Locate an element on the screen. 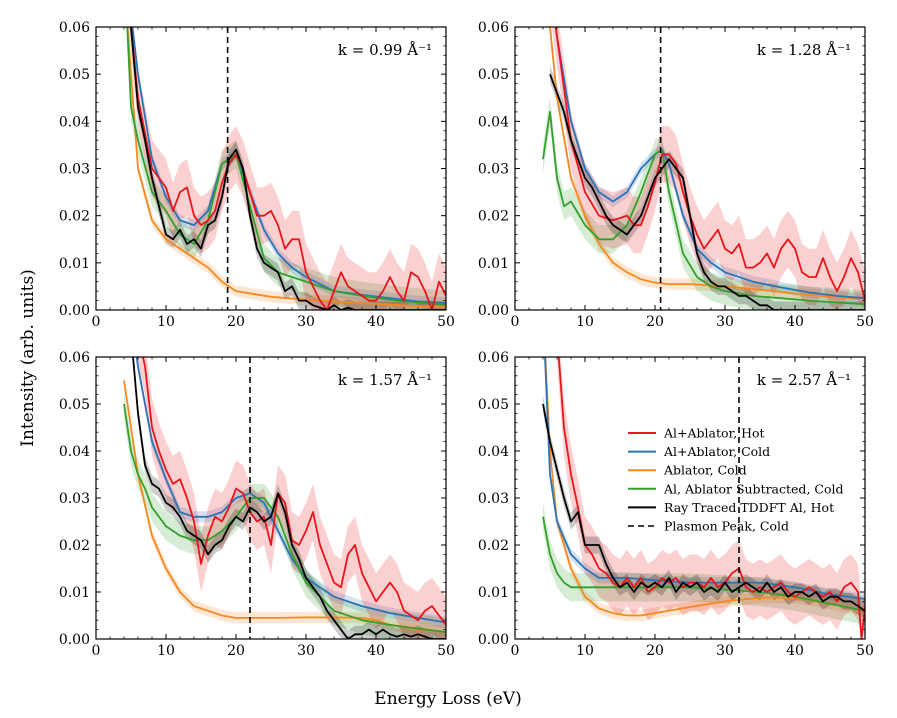  legend-entry-ablator: Ablator, Cold is located at coordinates (687, 470).